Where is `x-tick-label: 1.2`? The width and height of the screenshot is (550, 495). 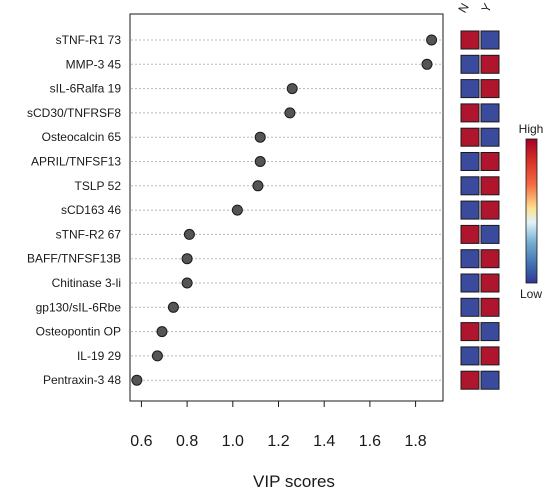
x-tick-label: 1.2 is located at coordinates (278, 441).